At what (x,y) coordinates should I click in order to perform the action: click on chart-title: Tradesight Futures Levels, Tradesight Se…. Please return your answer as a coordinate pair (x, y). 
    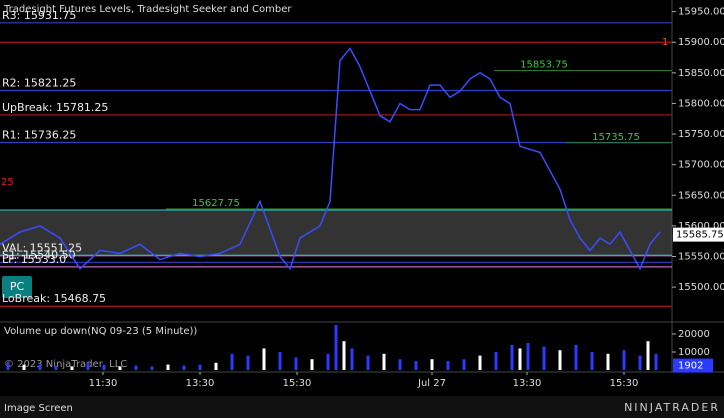
    Looking at the image, I should click on (147, 9).